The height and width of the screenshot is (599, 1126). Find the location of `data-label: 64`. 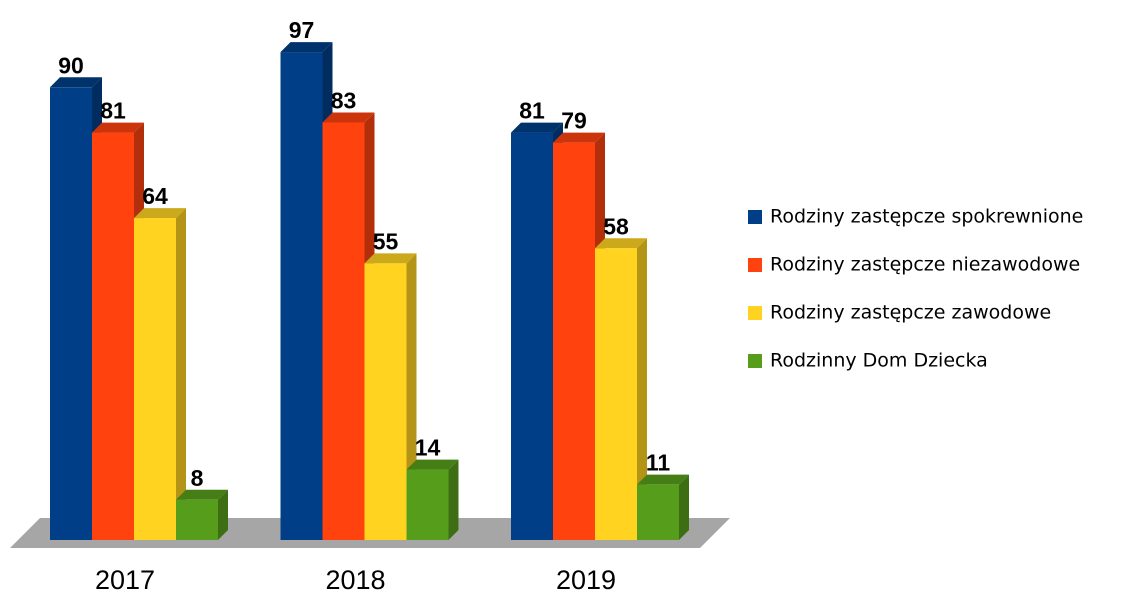

data-label: 64 is located at coordinates (155, 196).